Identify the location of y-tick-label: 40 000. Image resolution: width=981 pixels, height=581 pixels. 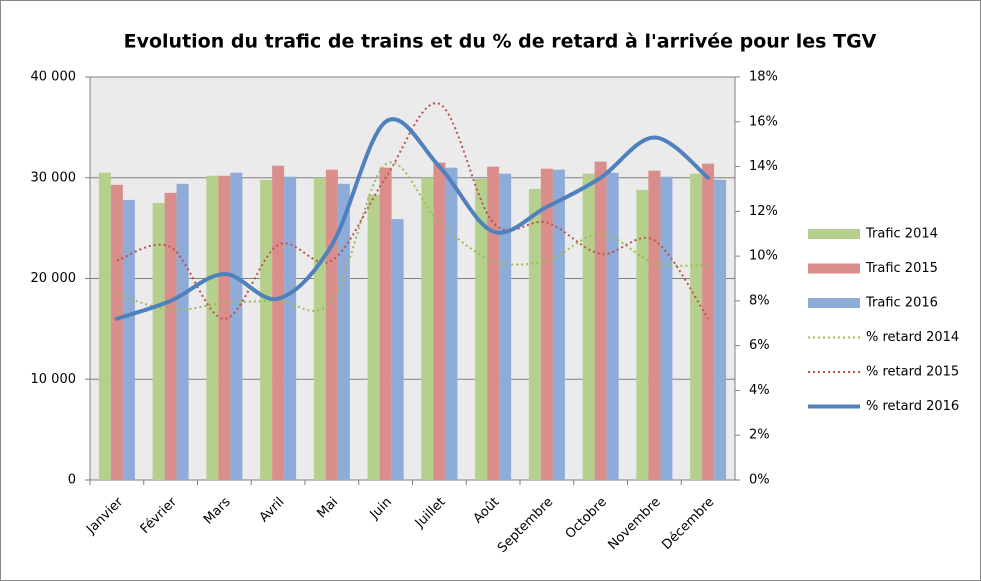
(54, 77).